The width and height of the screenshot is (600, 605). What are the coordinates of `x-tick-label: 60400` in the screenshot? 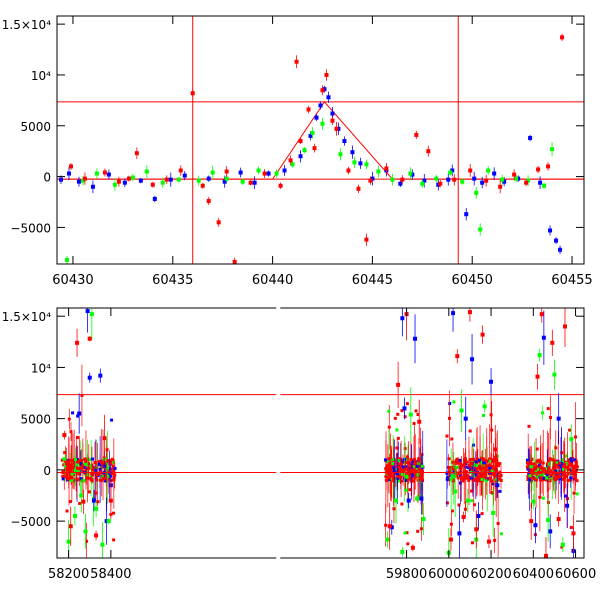 It's located at (533, 574).